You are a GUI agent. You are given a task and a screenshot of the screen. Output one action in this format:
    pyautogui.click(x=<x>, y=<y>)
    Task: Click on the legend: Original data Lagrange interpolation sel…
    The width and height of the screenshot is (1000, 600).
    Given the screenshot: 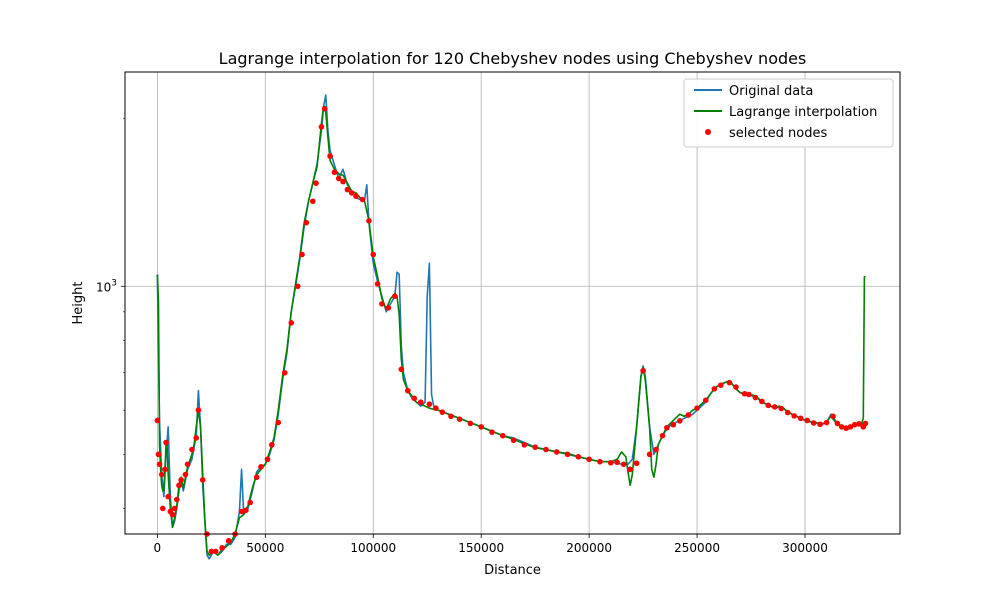 What is the action you would take?
    pyautogui.click(x=788, y=113)
    